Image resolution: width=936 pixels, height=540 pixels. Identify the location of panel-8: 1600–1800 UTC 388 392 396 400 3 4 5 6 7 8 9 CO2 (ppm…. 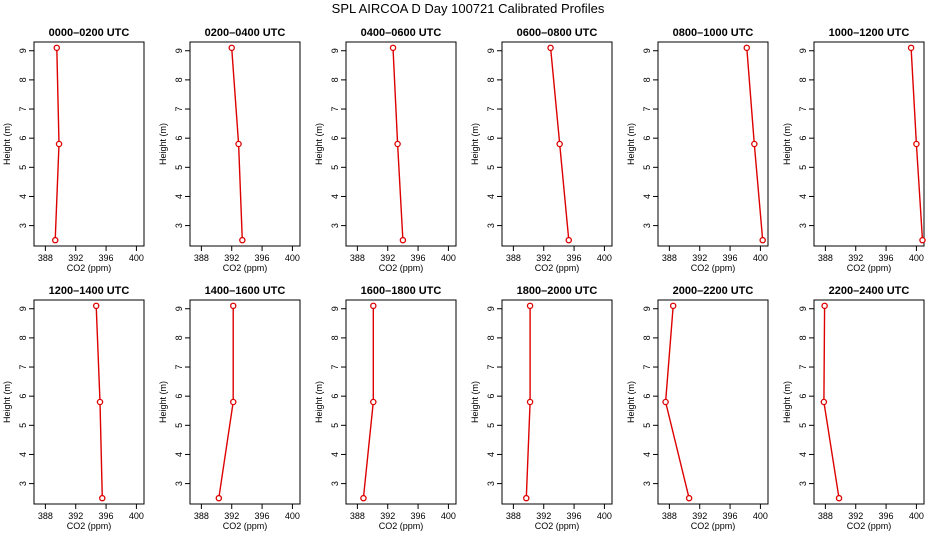
(385, 408).